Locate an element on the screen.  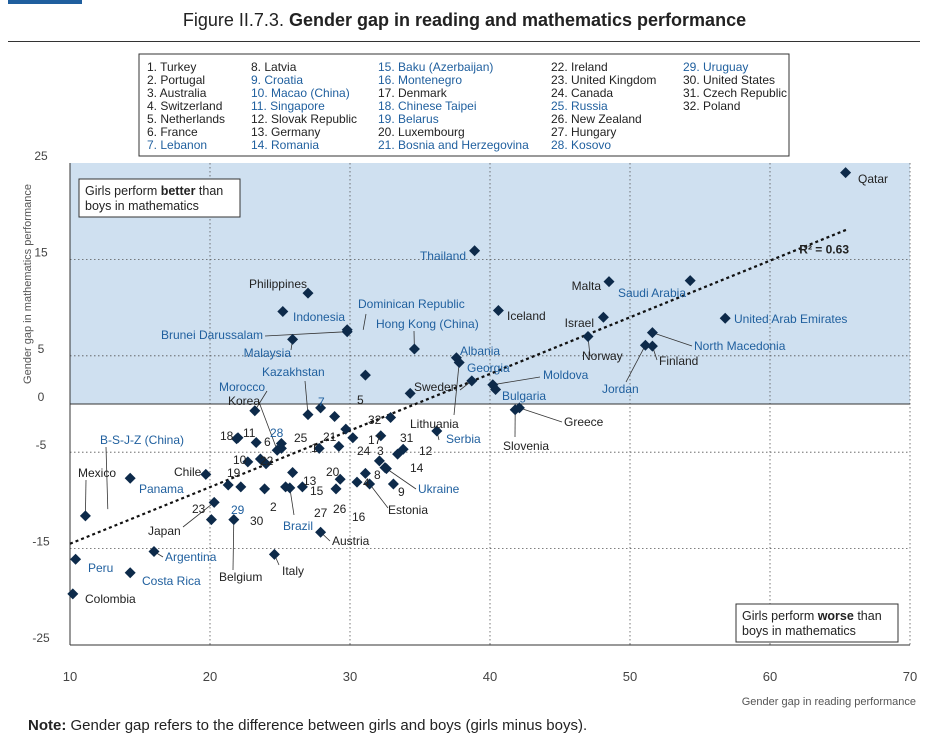
data-point-label: 31 is located at coordinates (407, 438).